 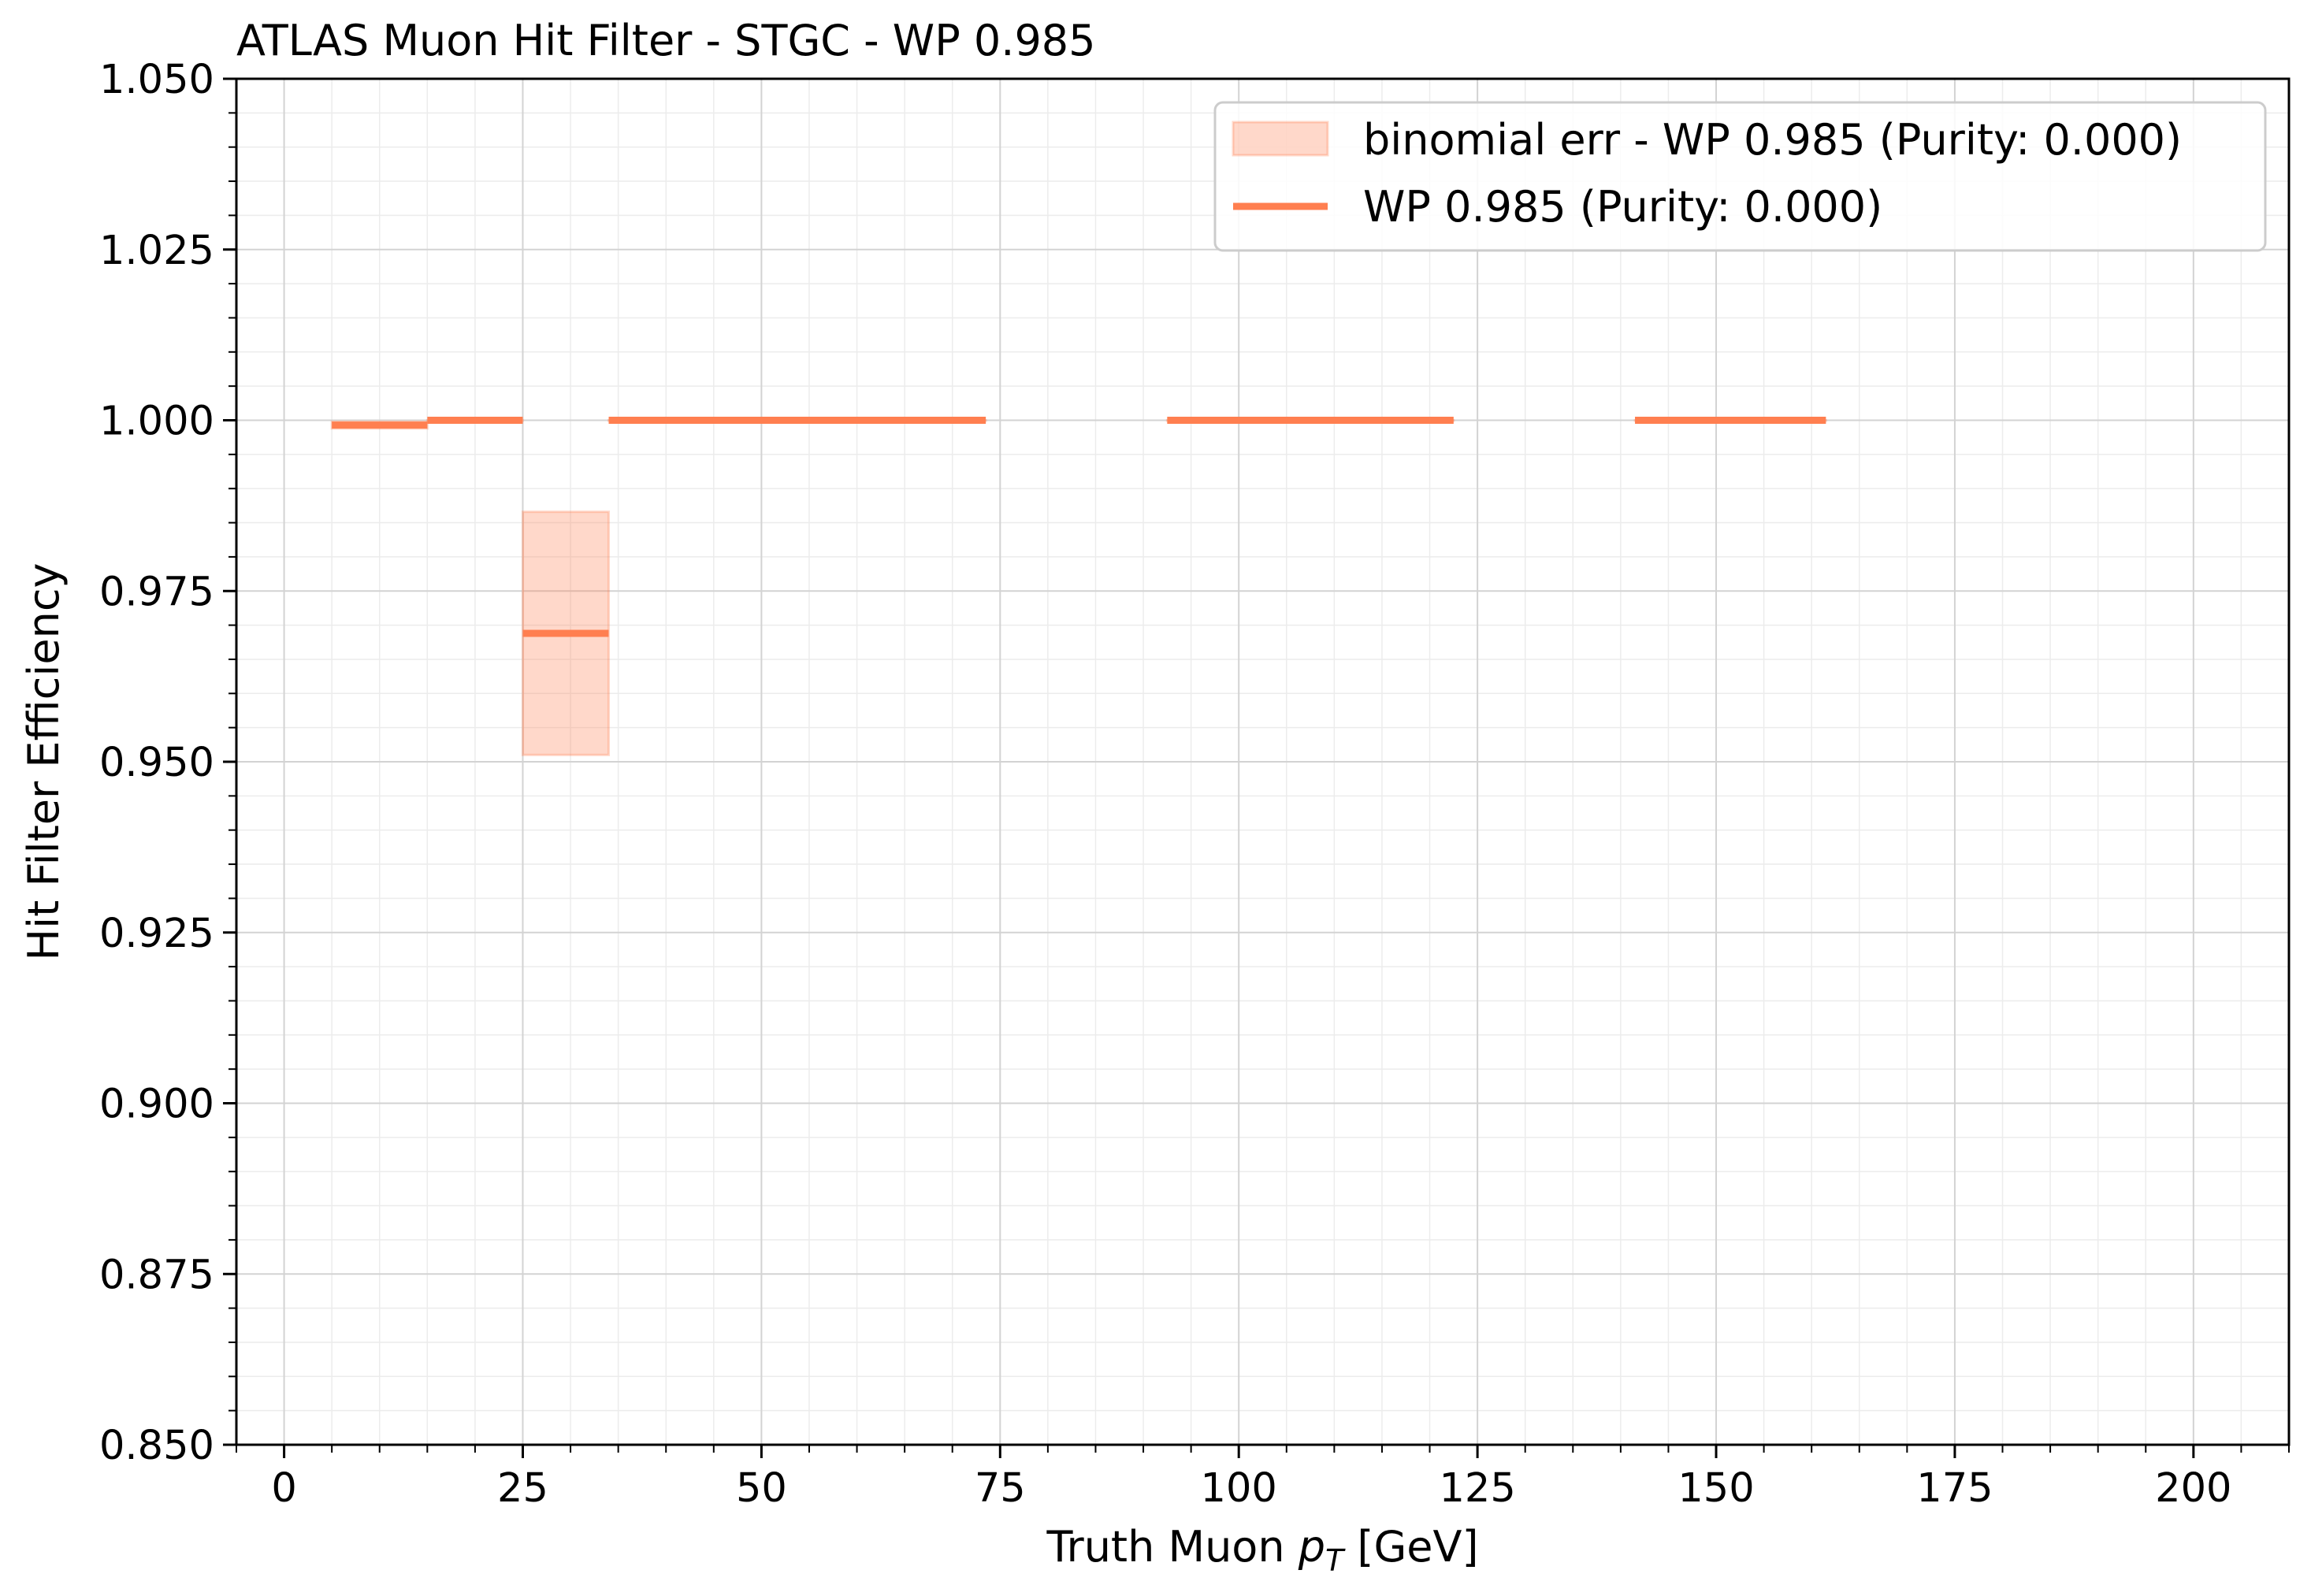 I want to click on y-tick-label: 1.000, so click(x=156, y=422).